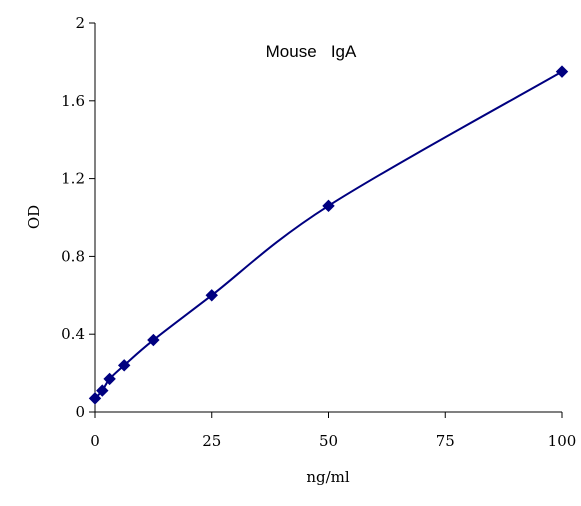  I want to click on chart-title: Mouse IgA, so click(311, 51).